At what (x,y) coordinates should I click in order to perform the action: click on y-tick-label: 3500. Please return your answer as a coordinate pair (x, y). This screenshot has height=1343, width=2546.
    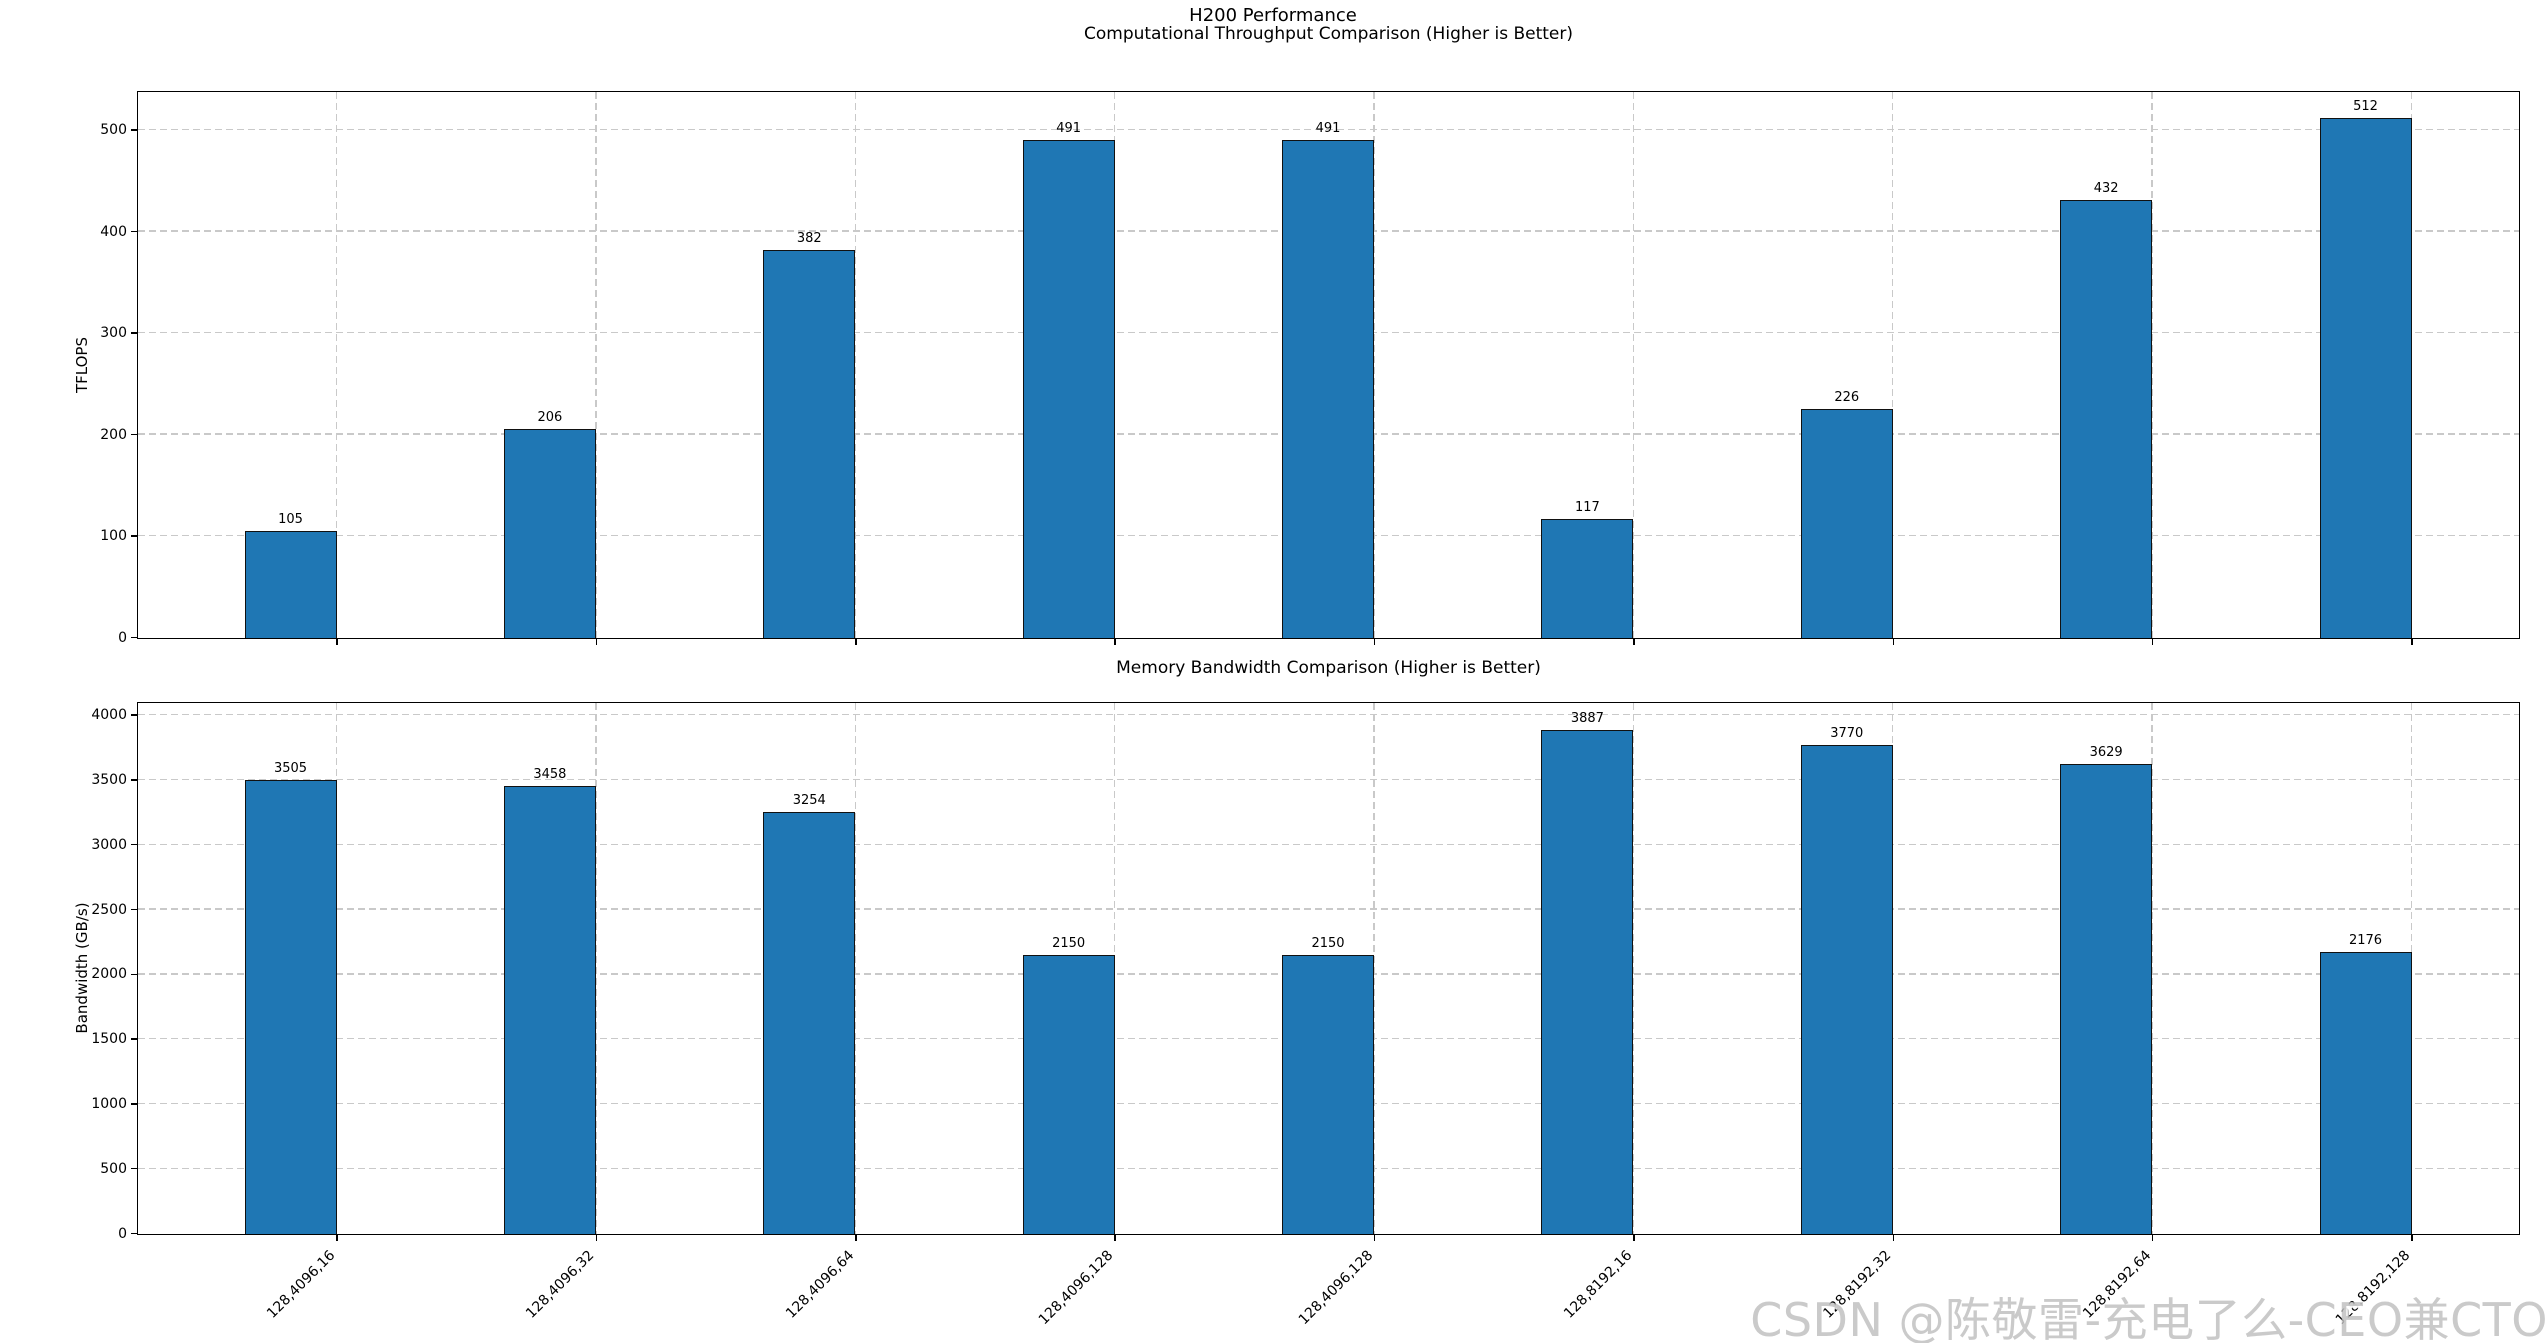
    Looking at the image, I should click on (109, 779).